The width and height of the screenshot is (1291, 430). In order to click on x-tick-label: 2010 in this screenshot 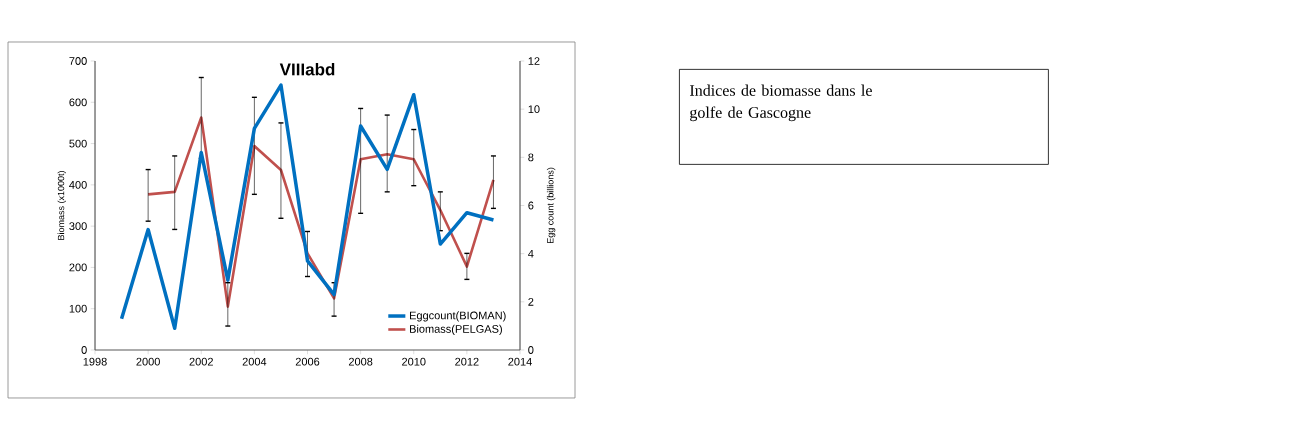, I will do `click(414, 361)`.